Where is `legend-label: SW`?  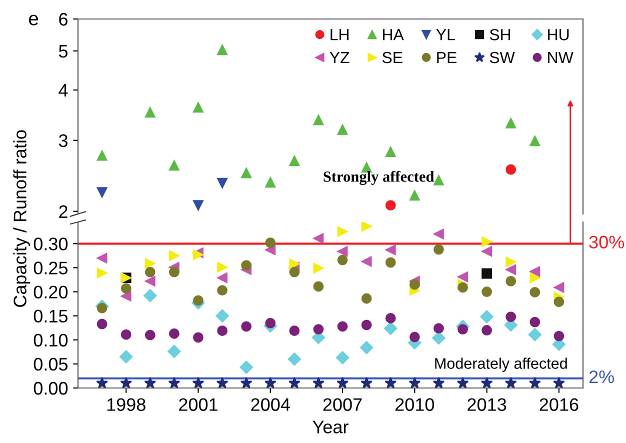
legend-label: SW is located at coordinates (502, 58).